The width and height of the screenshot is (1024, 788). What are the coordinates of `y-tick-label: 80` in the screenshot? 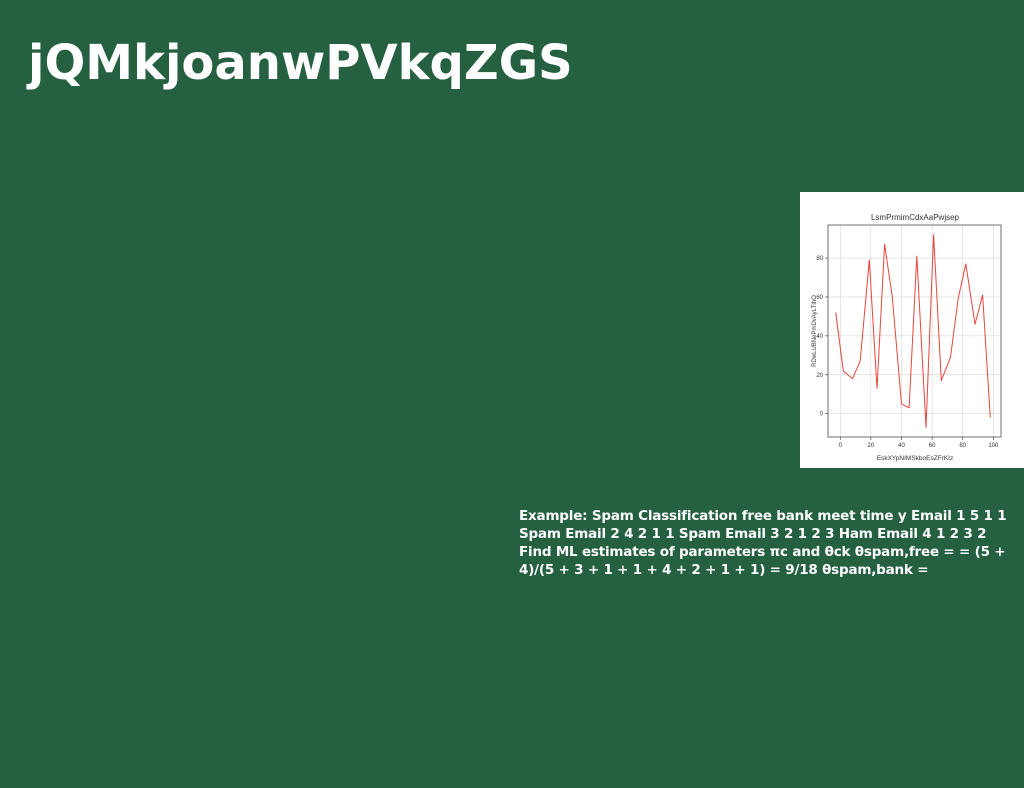 It's located at (819, 259).